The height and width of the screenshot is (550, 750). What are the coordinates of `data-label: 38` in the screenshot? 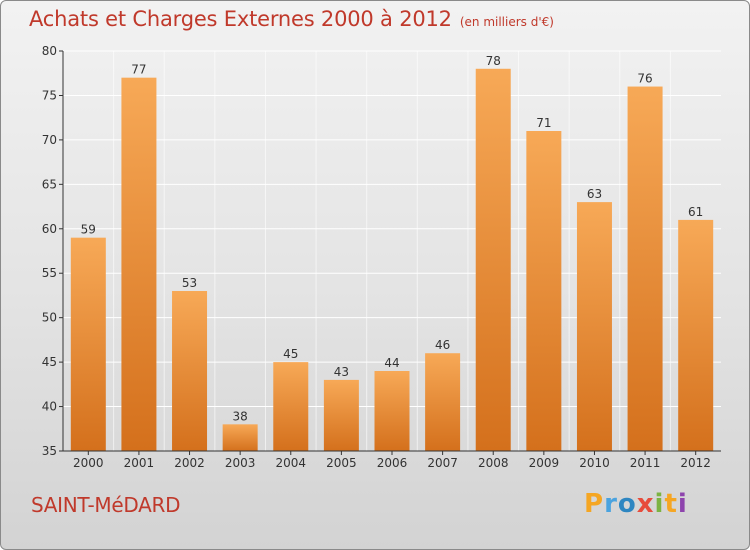 It's located at (240, 416).